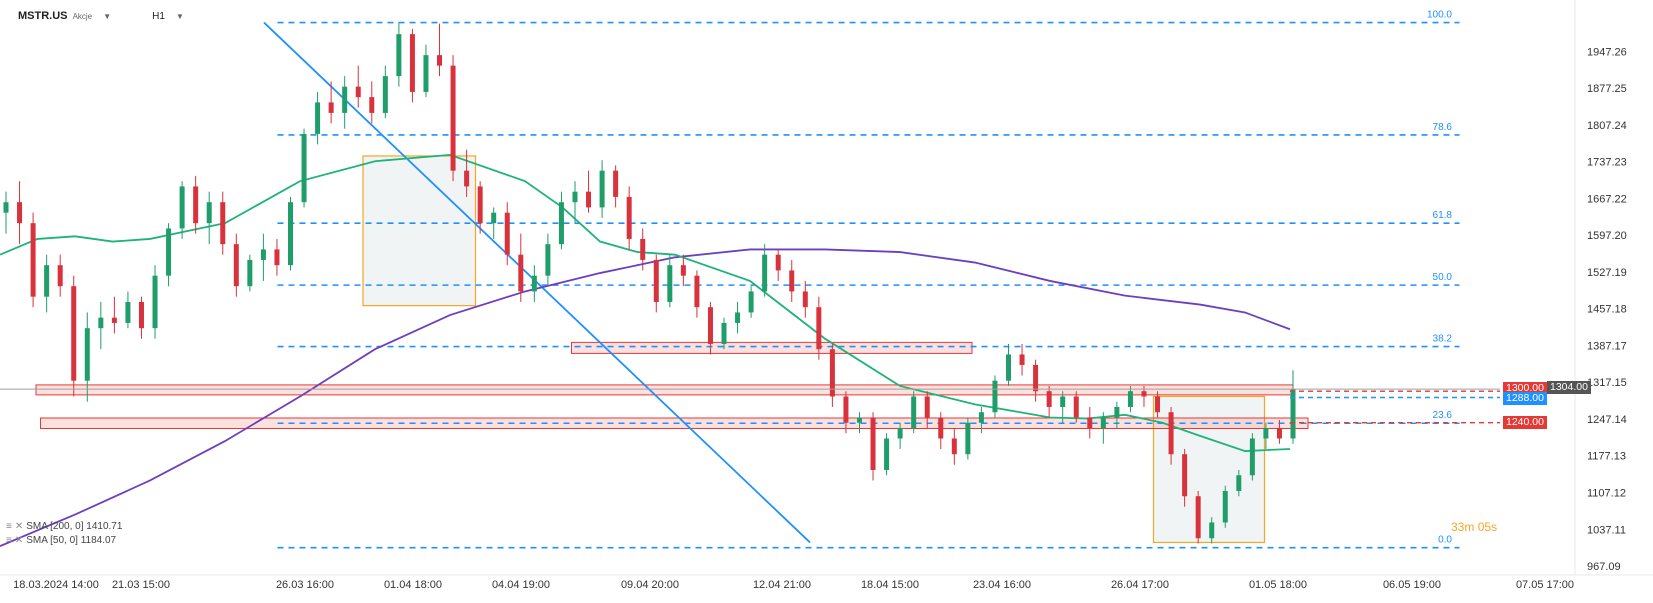 The height and width of the screenshot is (603, 1653). I want to click on instrument-kind: Akcje, so click(82, 16).